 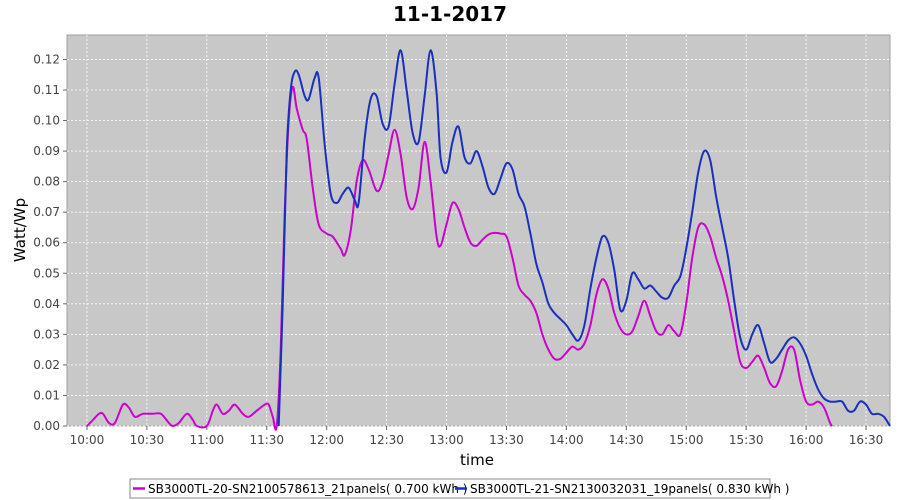 I want to click on x-tick-label: 13:00, so click(x=446, y=440).